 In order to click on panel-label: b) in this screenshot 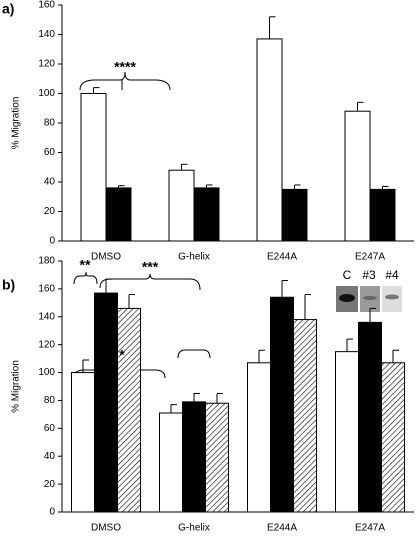, I will do `click(8, 285)`.